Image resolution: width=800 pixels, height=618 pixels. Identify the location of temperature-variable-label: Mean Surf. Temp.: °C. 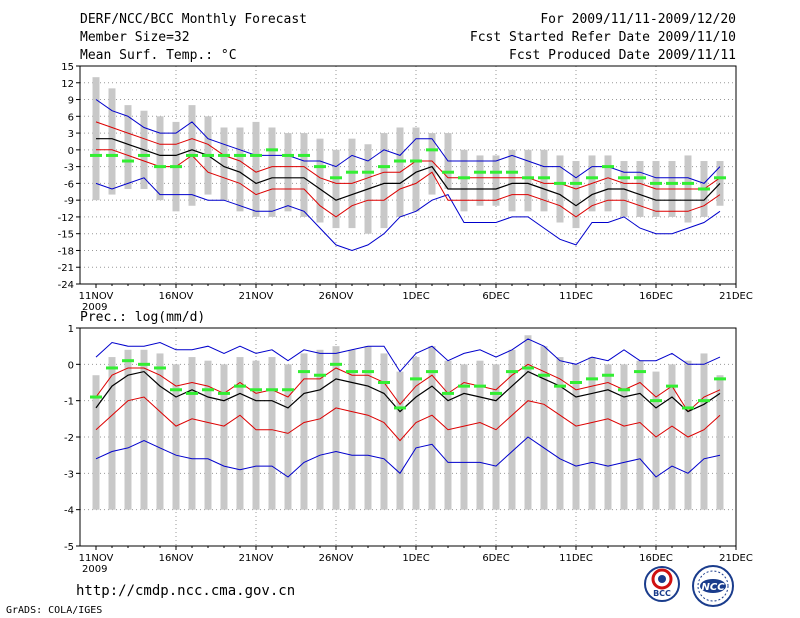
(158, 55).